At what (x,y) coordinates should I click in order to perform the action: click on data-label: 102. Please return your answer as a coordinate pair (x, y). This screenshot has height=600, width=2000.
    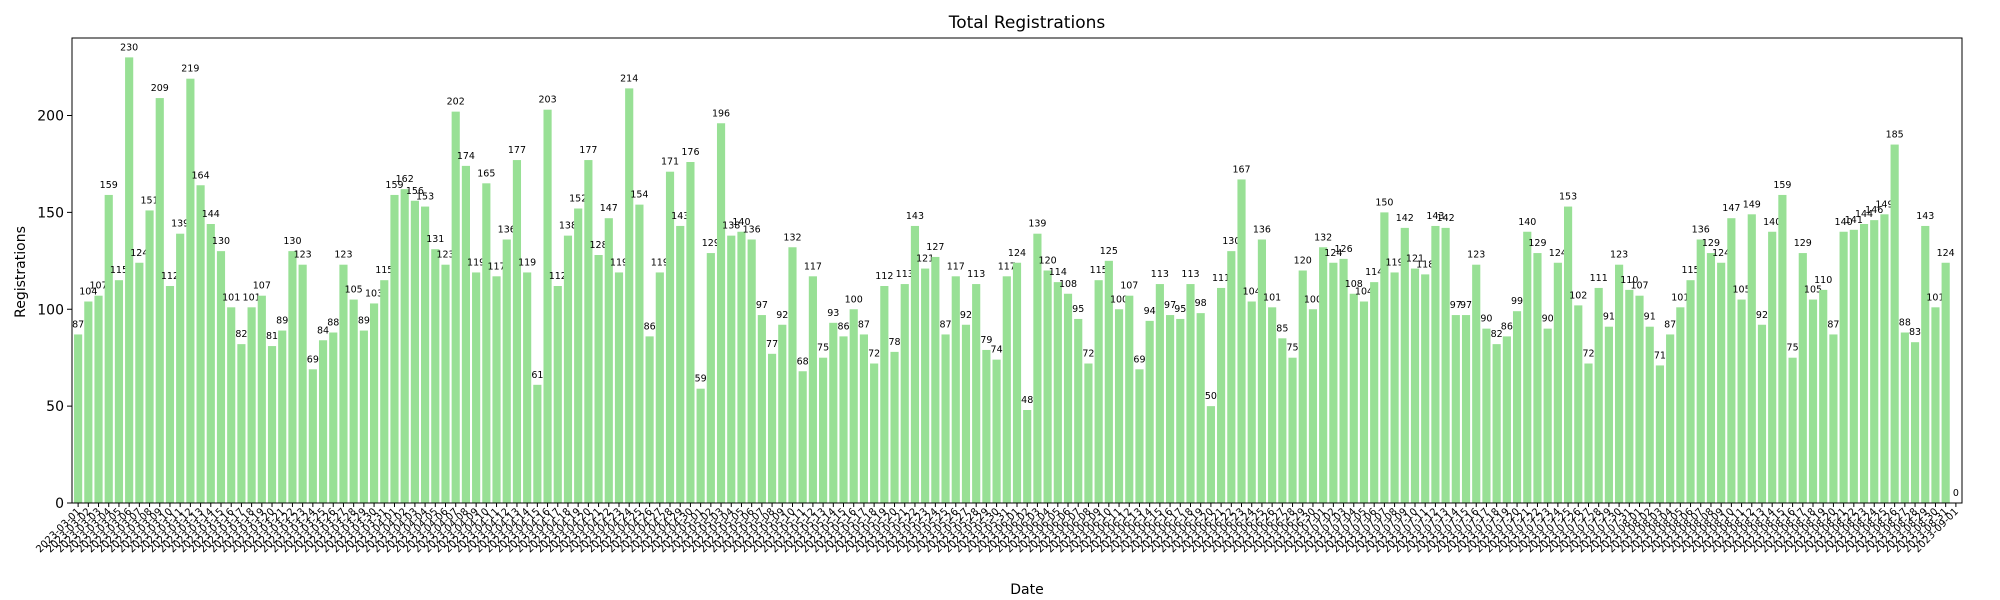
    Looking at the image, I should click on (1578, 295).